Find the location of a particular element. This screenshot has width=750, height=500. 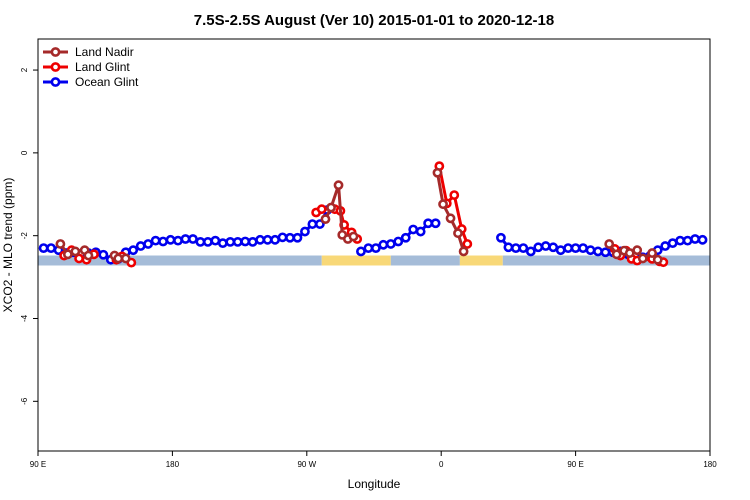

y-axis: 2 0 -2 -4 -6 is located at coordinates (29, 236).